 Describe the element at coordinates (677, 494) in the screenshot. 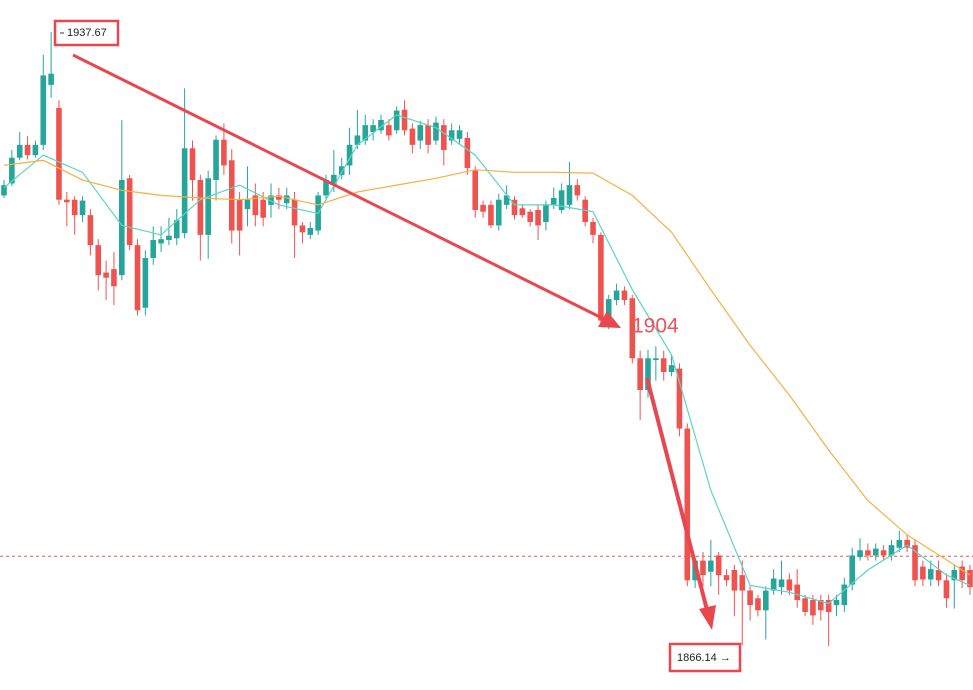

I see `arrow-shaft` at that location.